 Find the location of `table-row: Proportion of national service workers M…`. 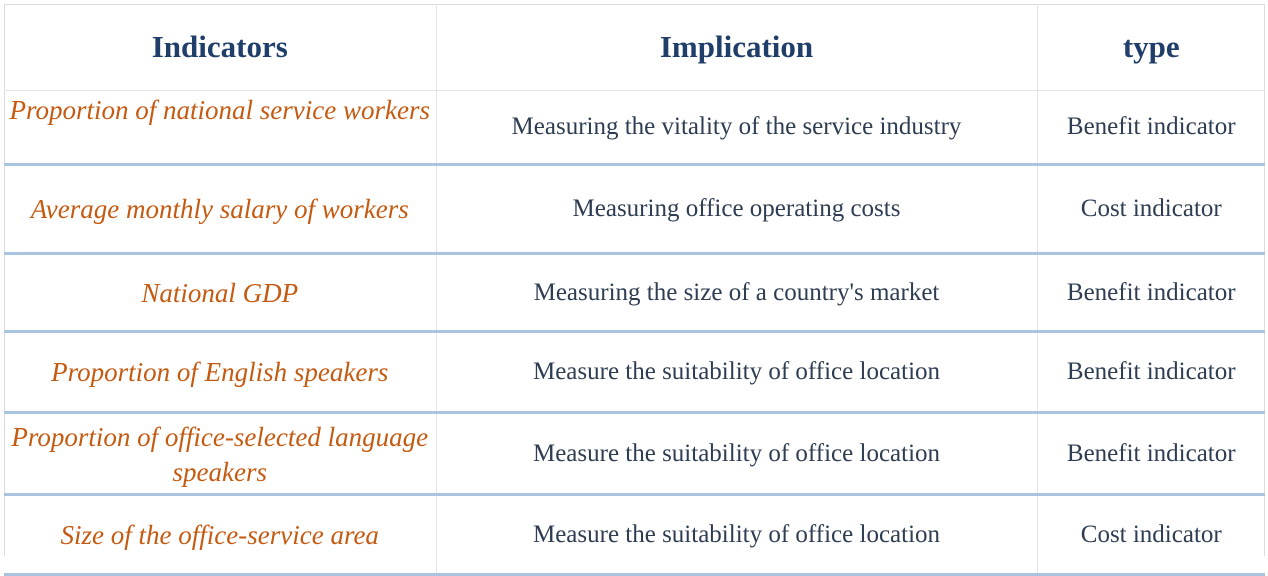

table-row: Proportion of national service workers M… is located at coordinates (634, 128).